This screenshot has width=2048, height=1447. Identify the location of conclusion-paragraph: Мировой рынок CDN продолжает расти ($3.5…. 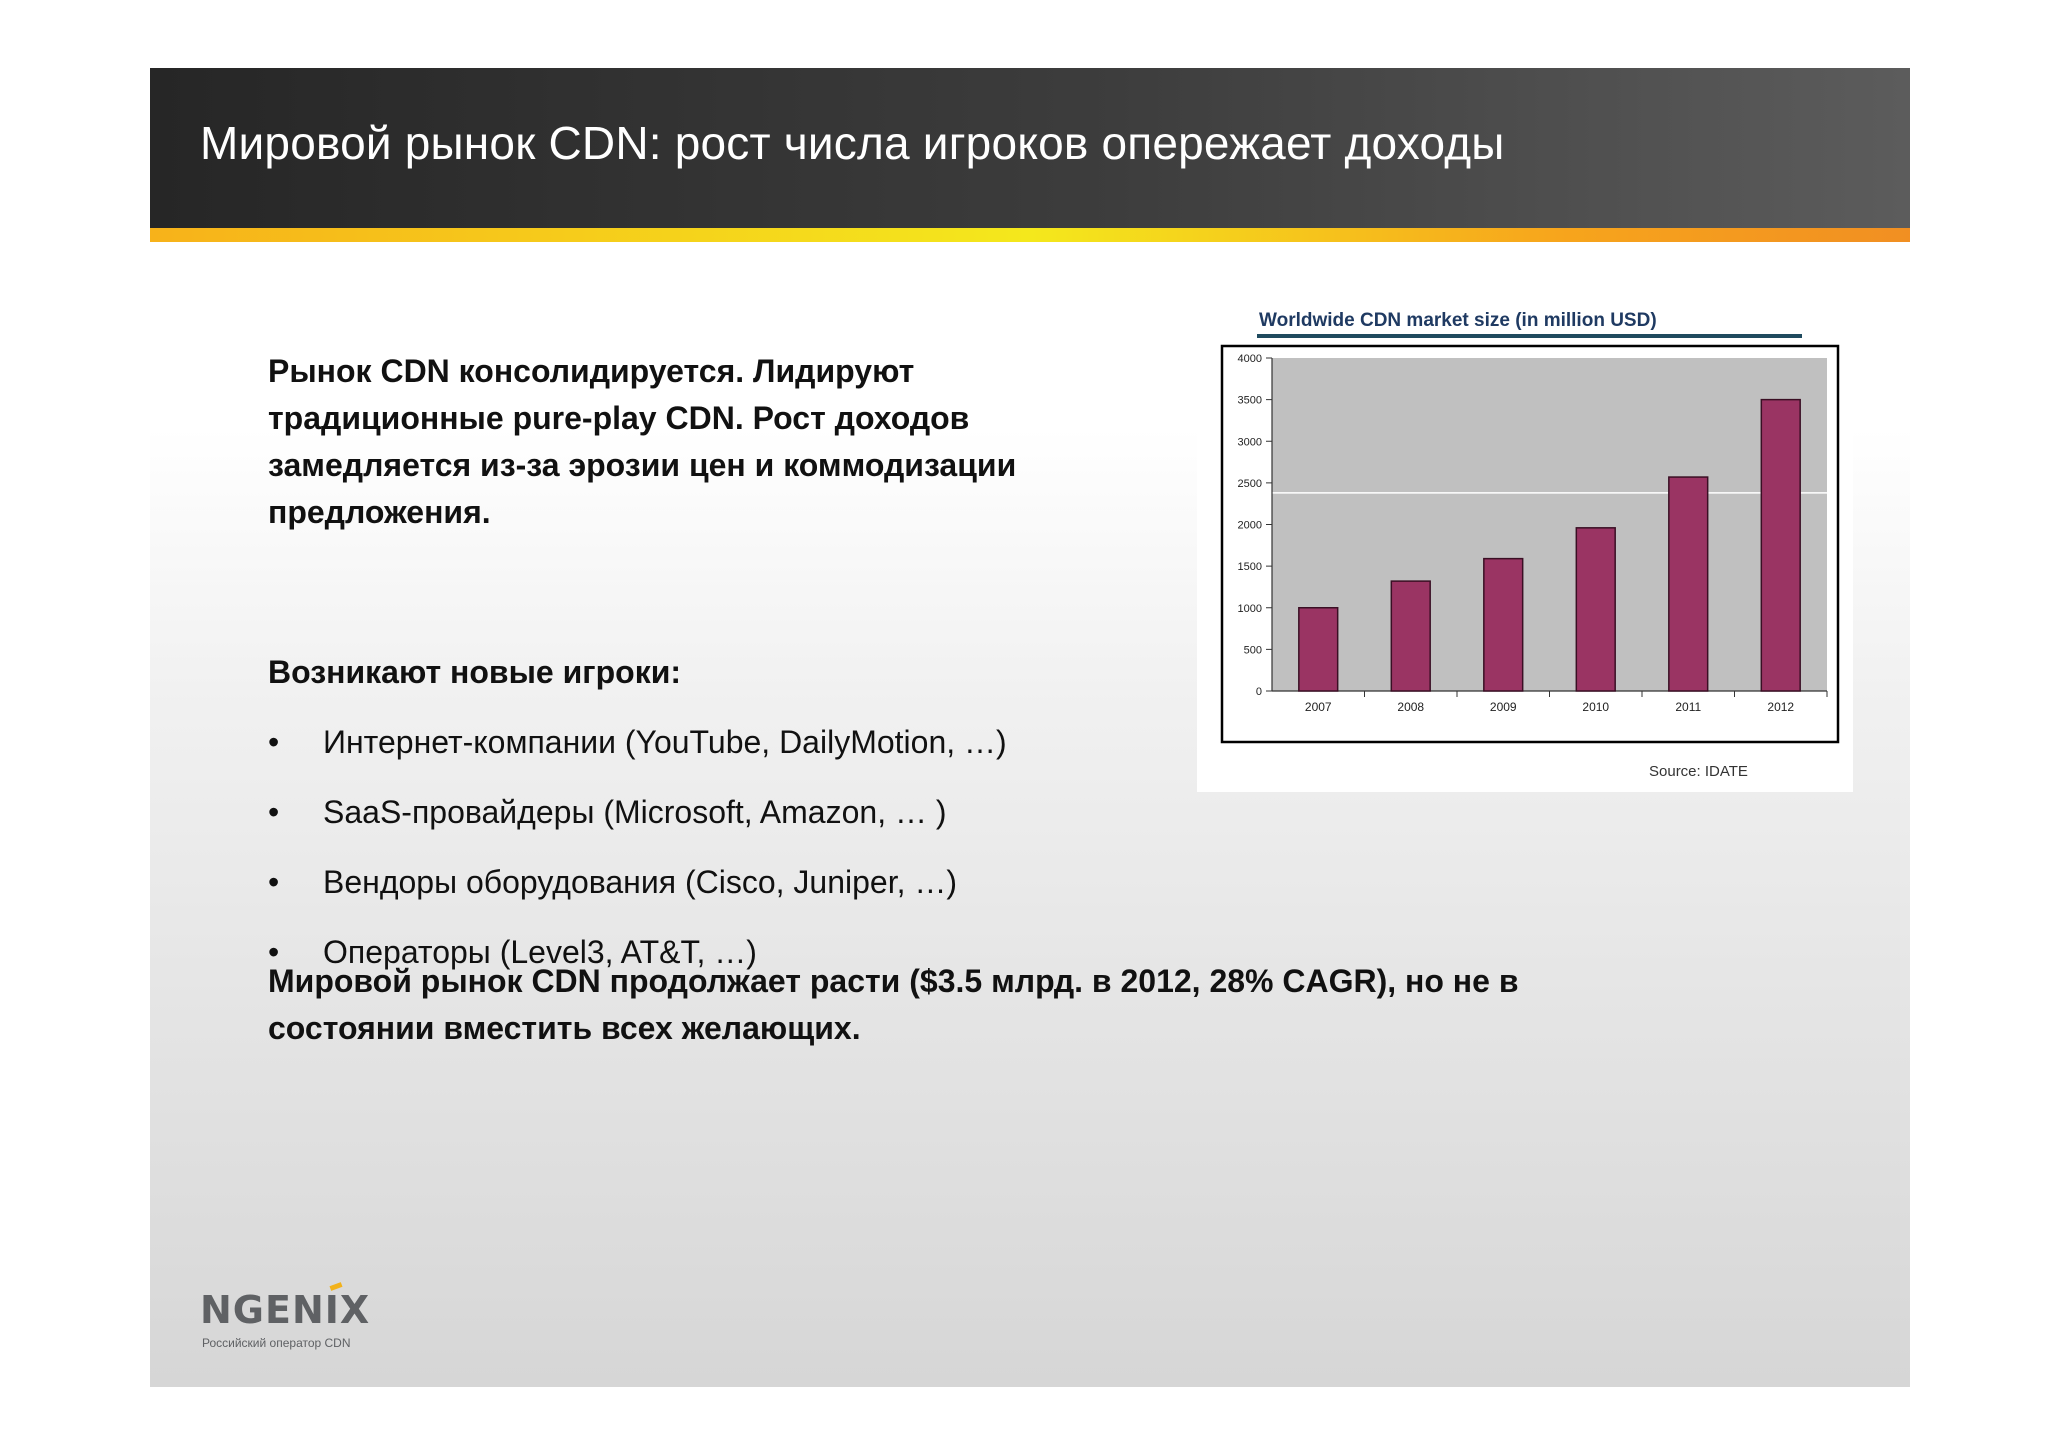
(998, 1005).